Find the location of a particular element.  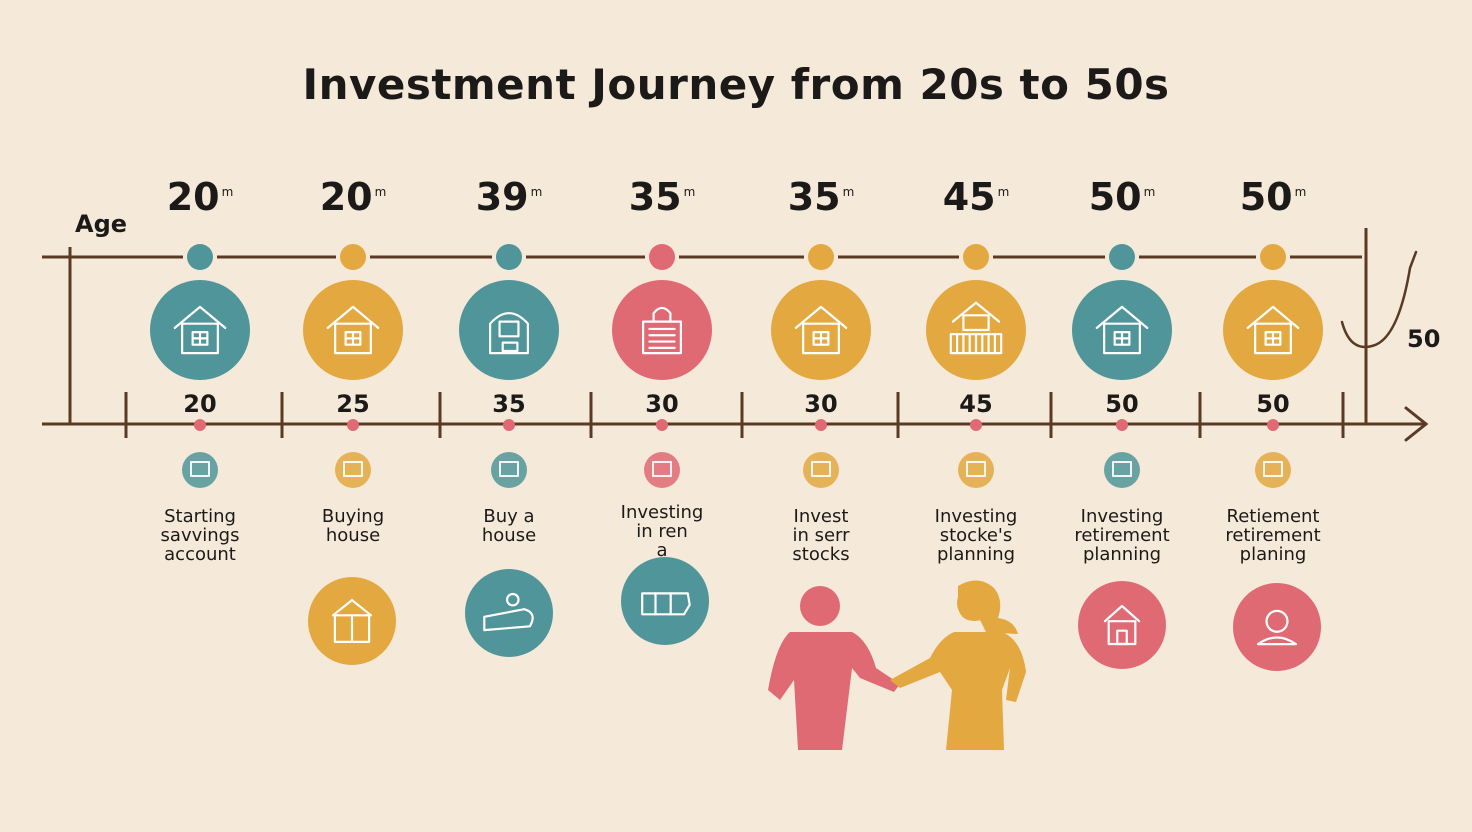

milestone-caption: Starting savvings account is located at coordinates (200, 535).